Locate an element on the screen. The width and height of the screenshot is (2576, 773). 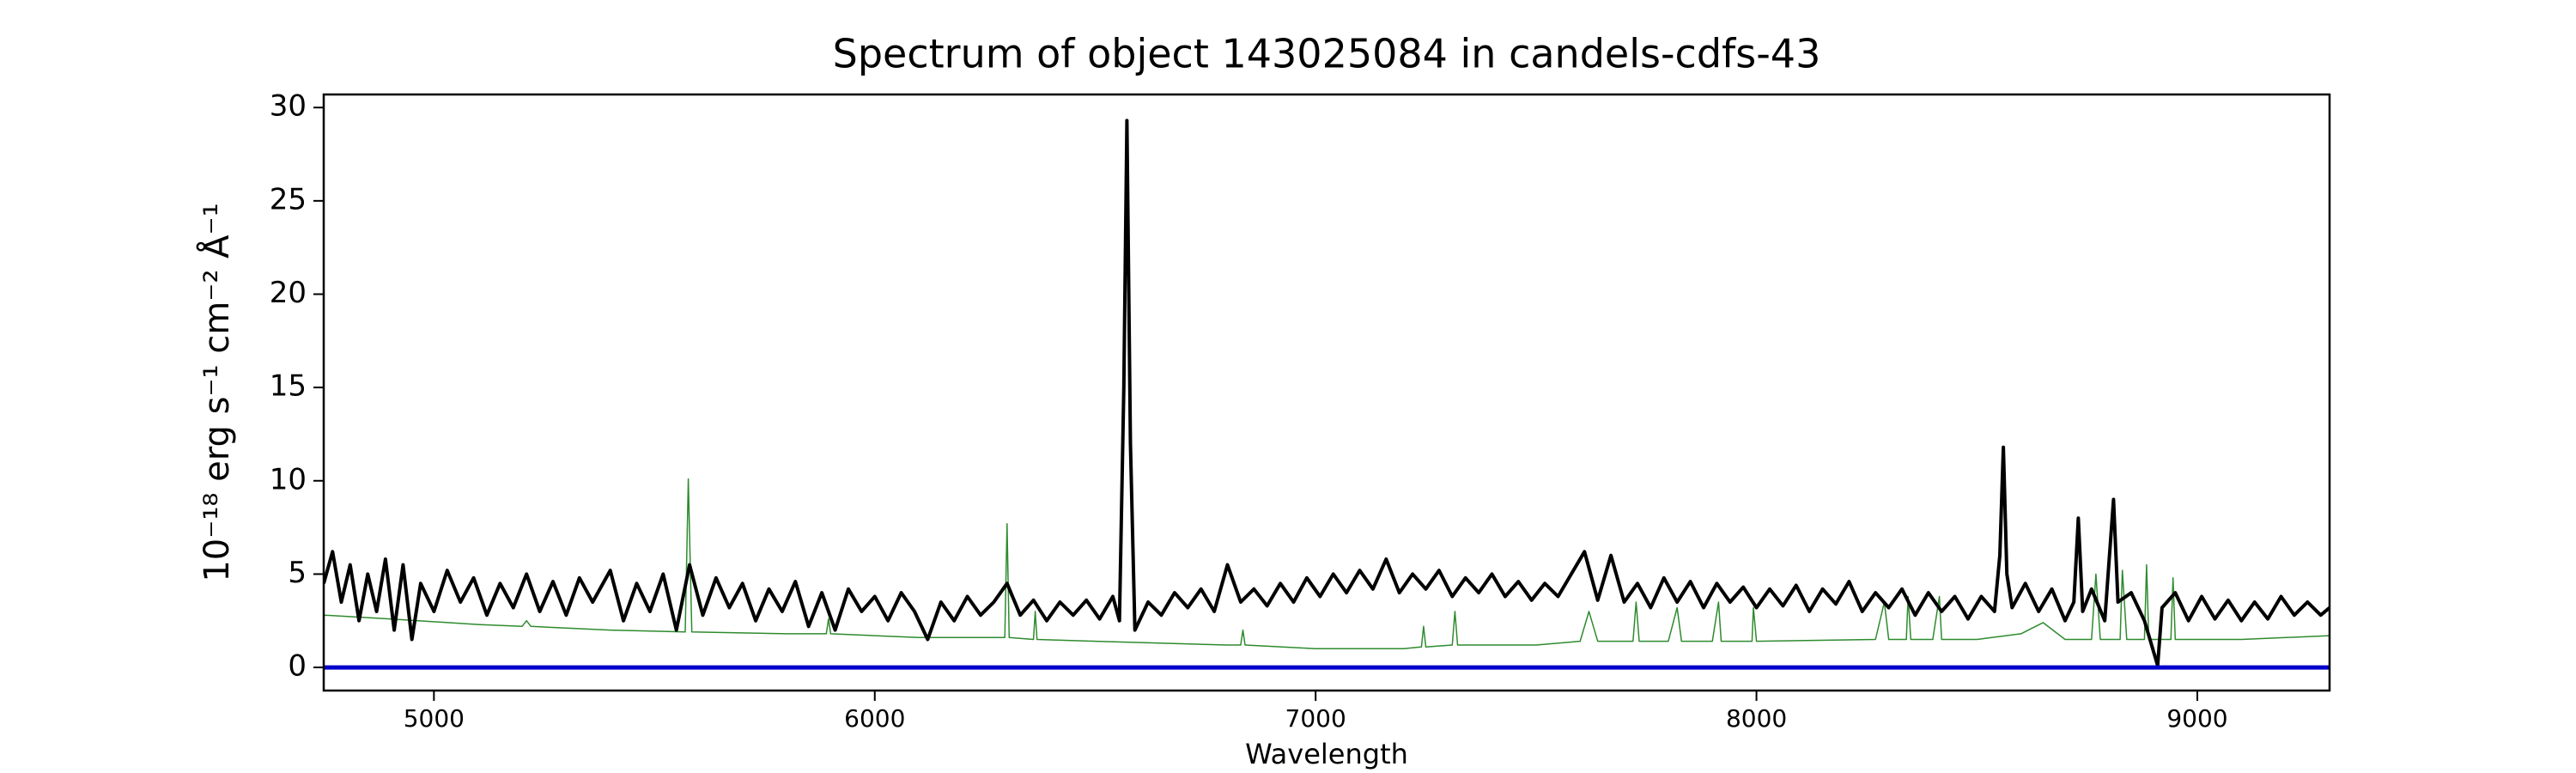
x-tick-label: 7000 is located at coordinates (1316, 718).